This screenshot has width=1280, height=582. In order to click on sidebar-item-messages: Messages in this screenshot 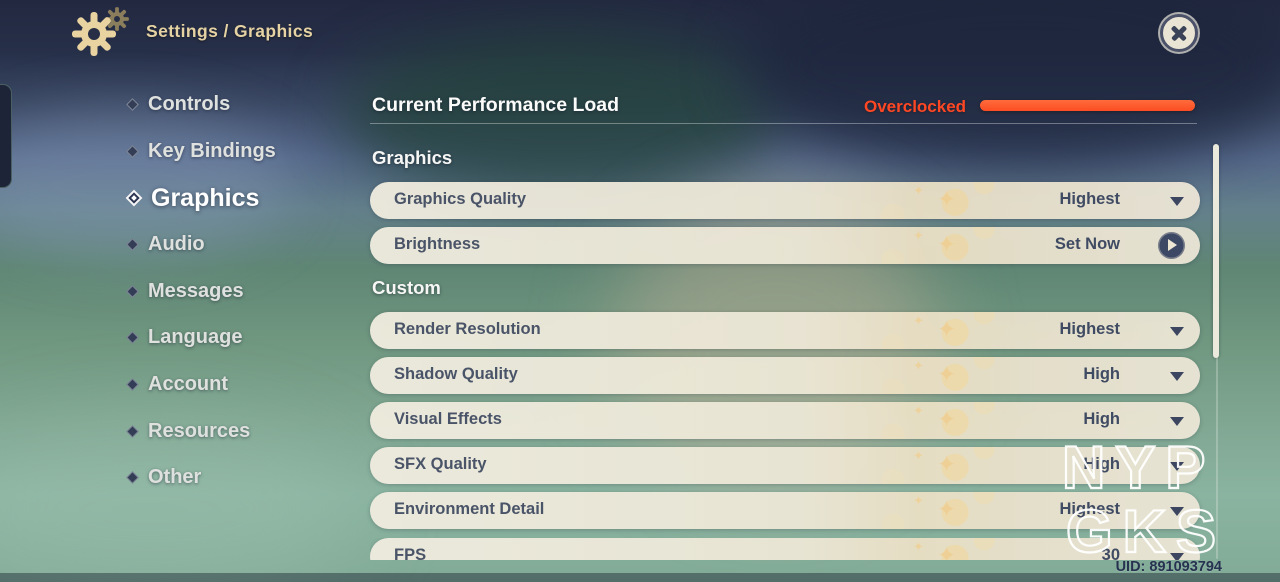, I will do `click(185, 291)`.